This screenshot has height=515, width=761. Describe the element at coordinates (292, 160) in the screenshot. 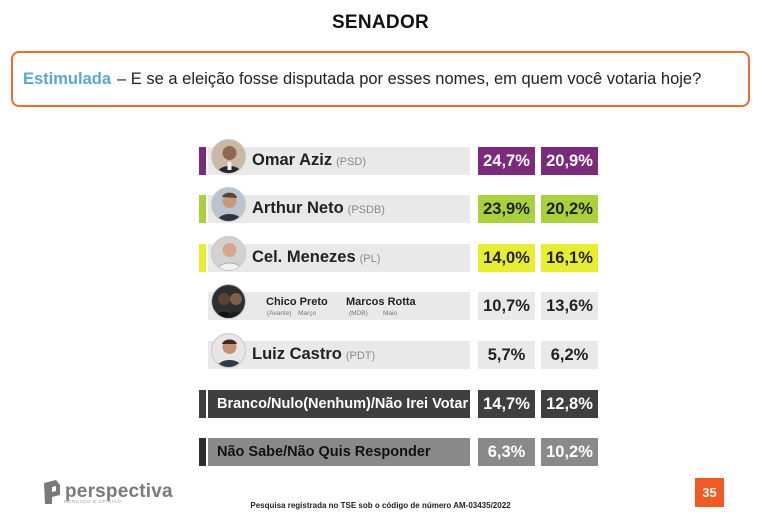

I see `candidate-name-text: Omar Aziz` at that location.